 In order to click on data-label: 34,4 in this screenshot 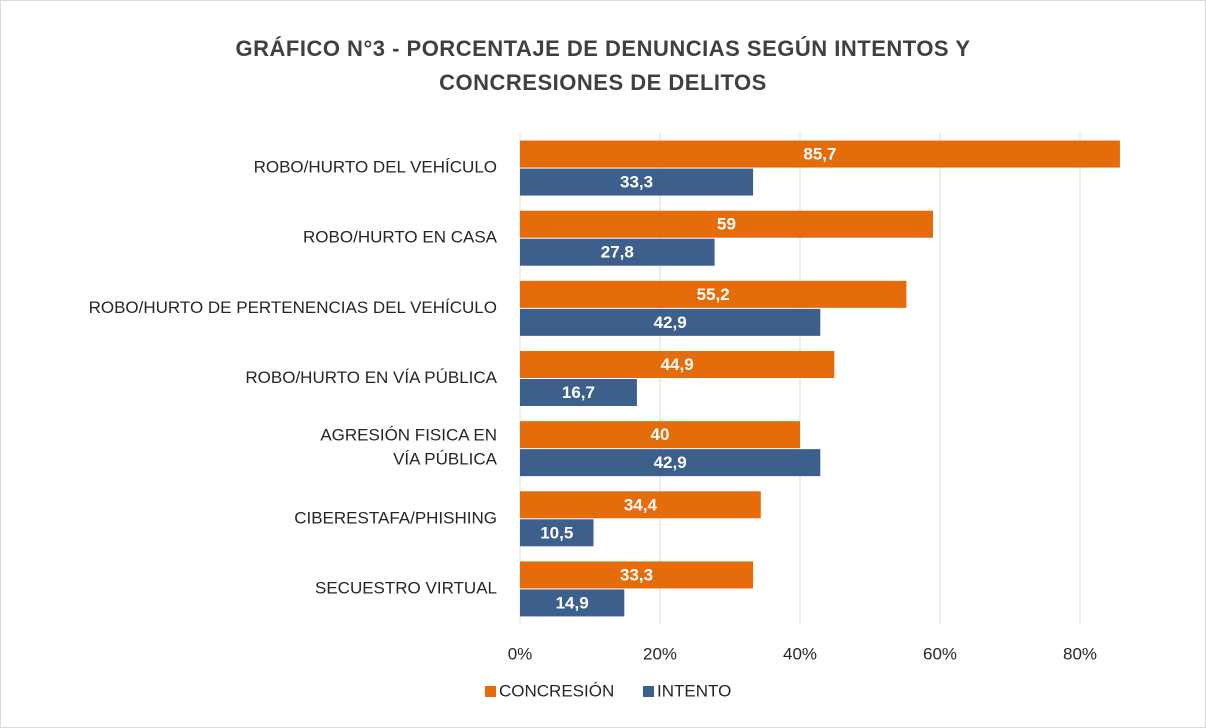, I will do `click(641, 504)`.